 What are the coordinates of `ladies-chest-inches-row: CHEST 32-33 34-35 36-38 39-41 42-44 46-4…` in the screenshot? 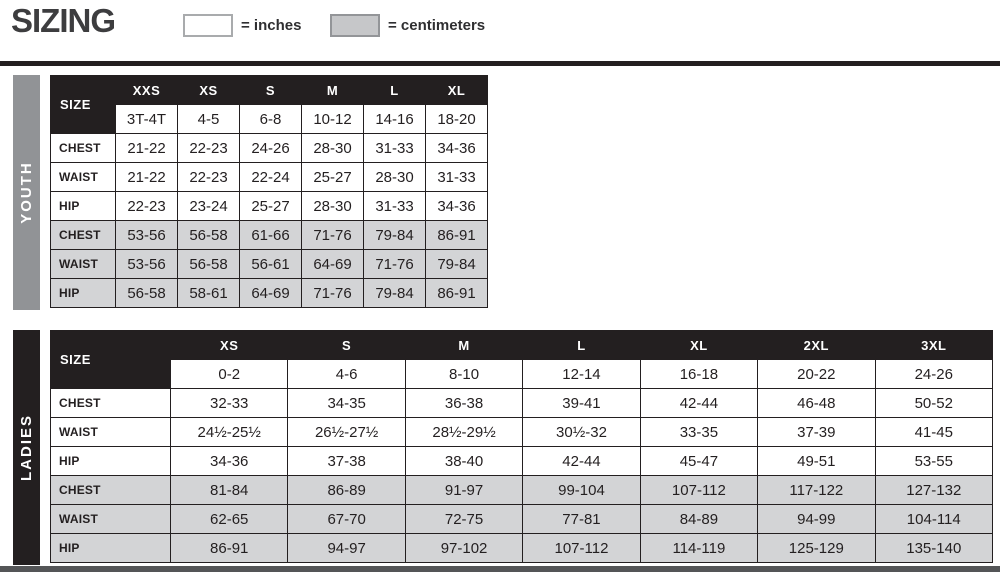 It's located at (522, 403).